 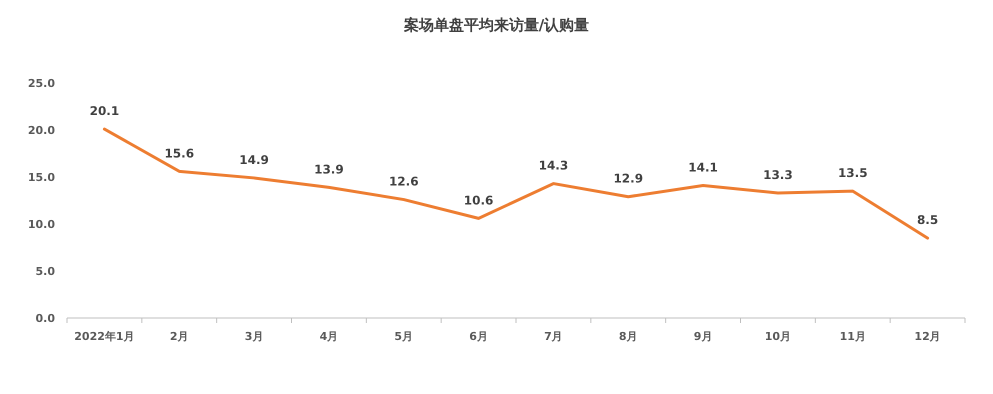 I want to click on chart-title: 案场单盘平均来访量/认购量, so click(x=496, y=25).